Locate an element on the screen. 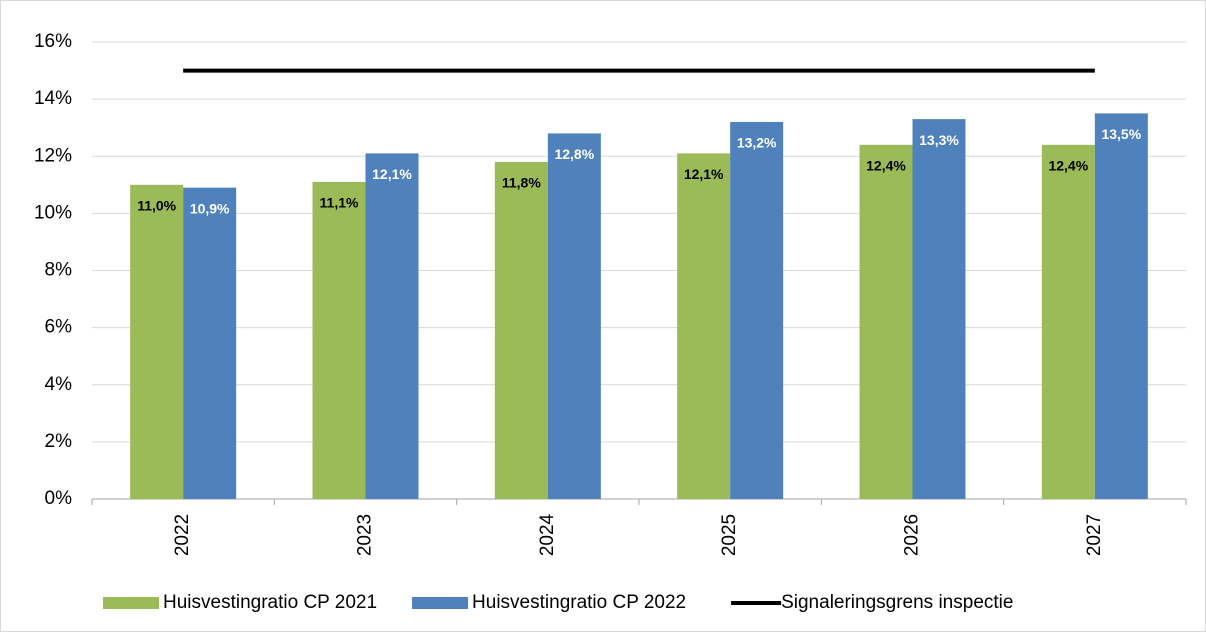 The width and height of the screenshot is (1206, 632). x-tick-label: 2023 is located at coordinates (365, 535).